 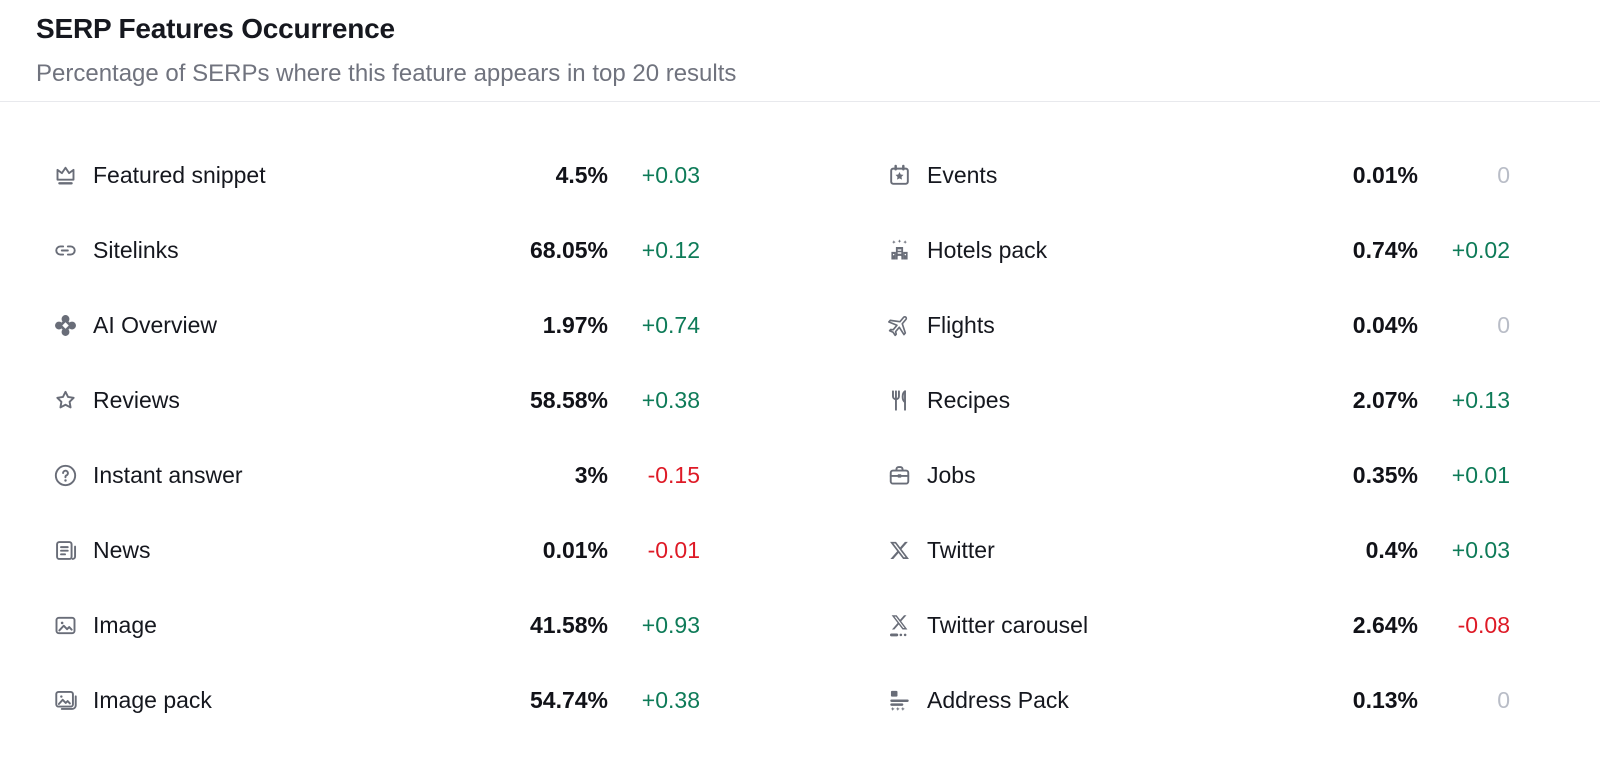 I want to click on feature-value: 54.74%, so click(x=568, y=700).